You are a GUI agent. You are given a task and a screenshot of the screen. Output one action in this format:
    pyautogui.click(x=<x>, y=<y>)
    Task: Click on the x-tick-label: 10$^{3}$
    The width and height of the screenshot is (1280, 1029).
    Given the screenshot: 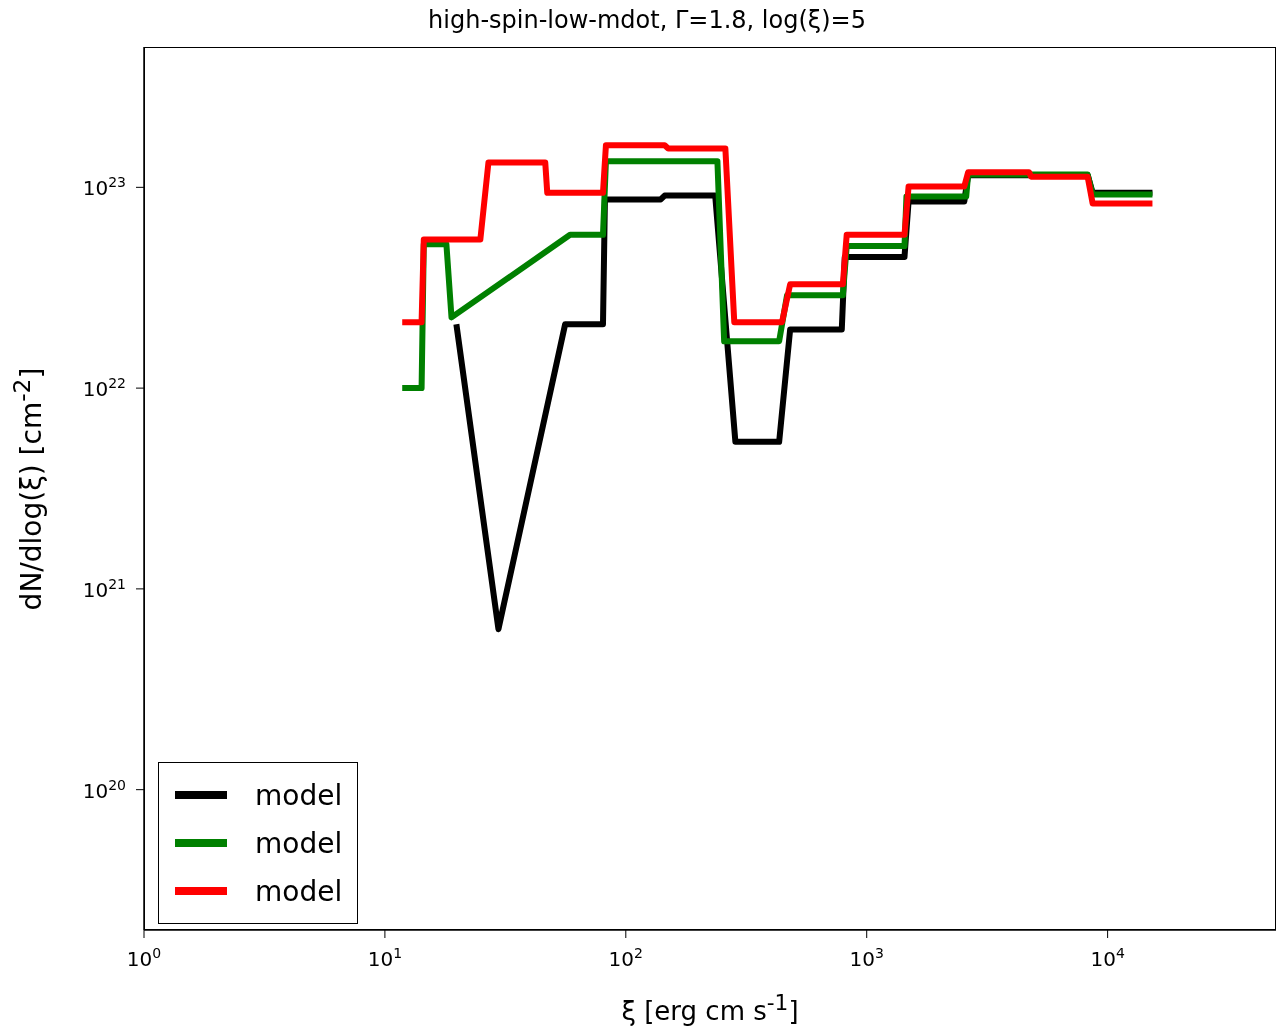 What is the action you would take?
    pyautogui.click(x=866, y=958)
    